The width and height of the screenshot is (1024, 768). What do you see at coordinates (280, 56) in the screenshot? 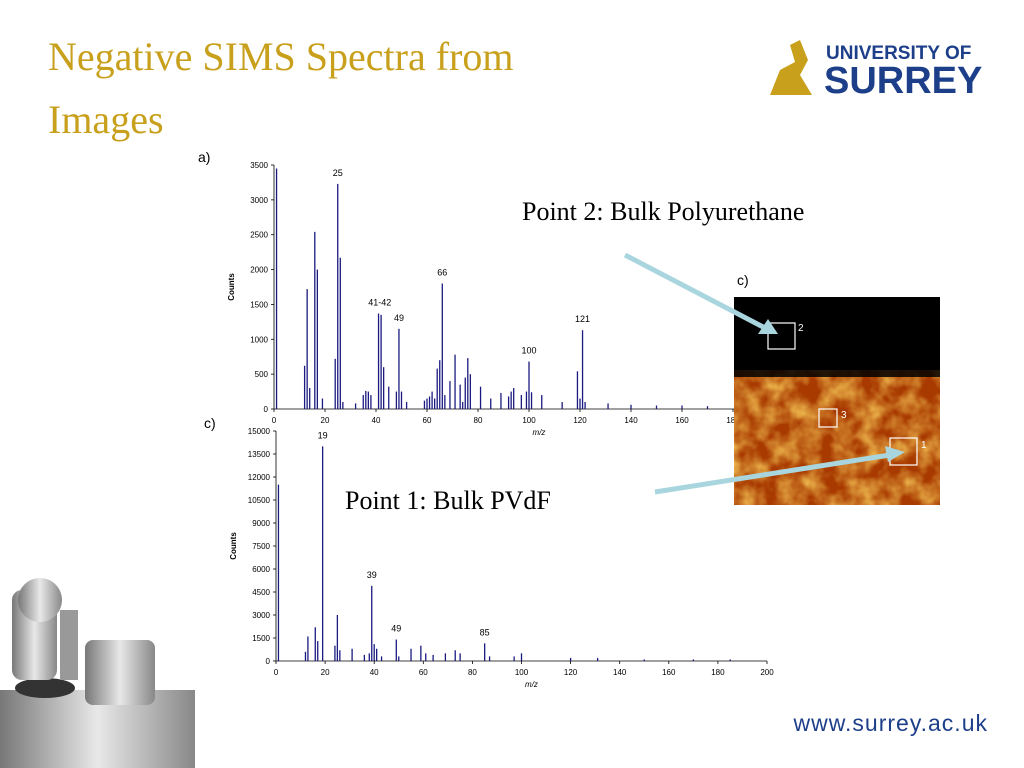
I see `slide-title: Negative SIMS Spectra from` at bounding box center [280, 56].